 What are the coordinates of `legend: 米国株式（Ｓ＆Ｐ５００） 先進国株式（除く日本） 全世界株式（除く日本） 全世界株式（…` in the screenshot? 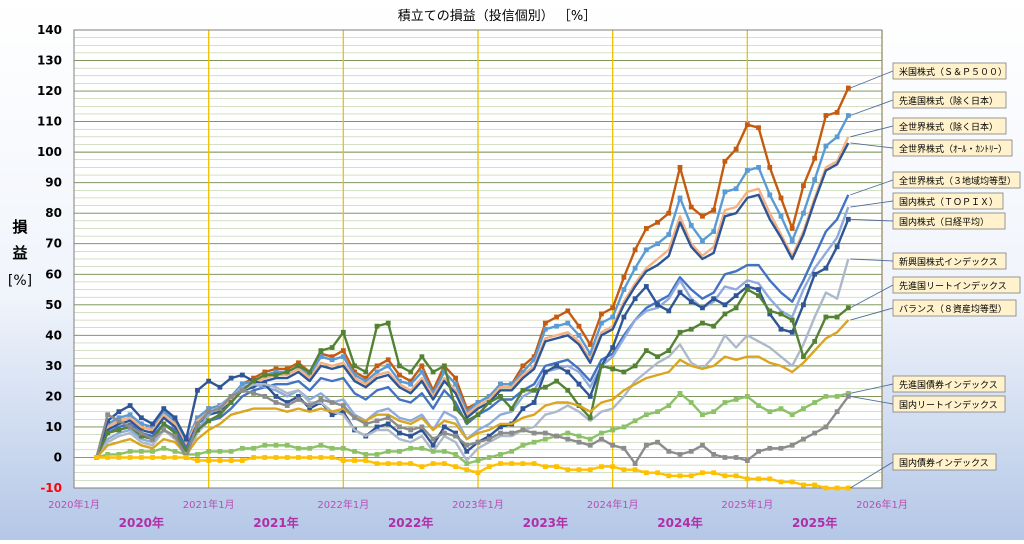 It's located at (935, 275).